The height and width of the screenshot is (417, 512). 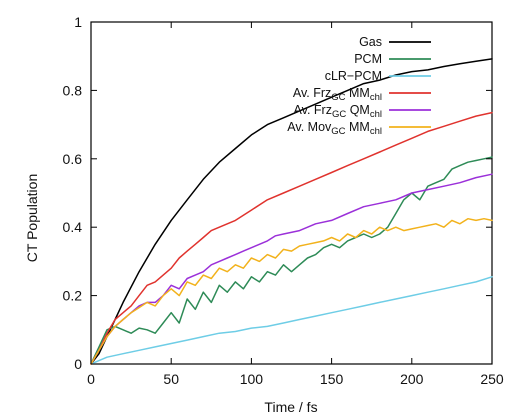 I want to click on y-tick-label: 0.8, so click(x=73, y=90).